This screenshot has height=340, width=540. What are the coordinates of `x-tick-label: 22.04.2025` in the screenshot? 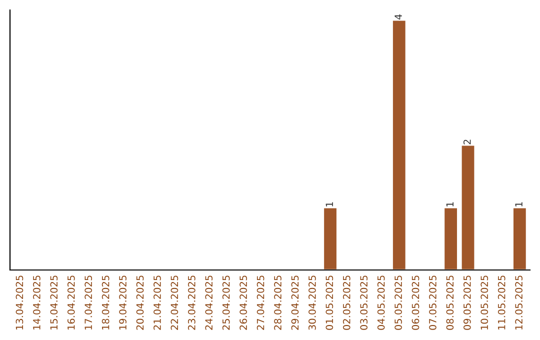 It's located at (174, 303).